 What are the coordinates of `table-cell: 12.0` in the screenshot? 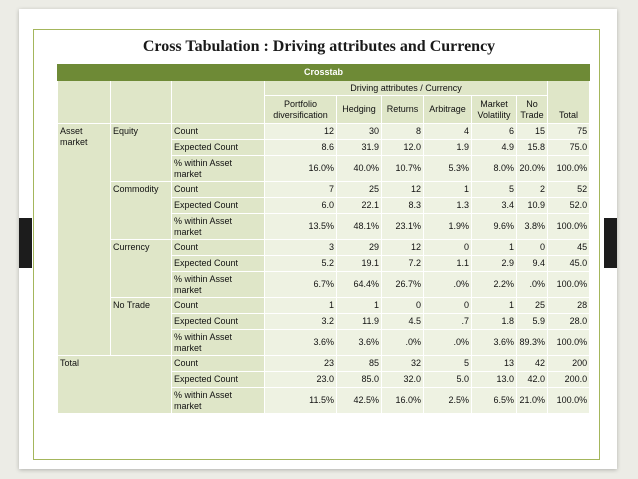 It's located at (402, 147).